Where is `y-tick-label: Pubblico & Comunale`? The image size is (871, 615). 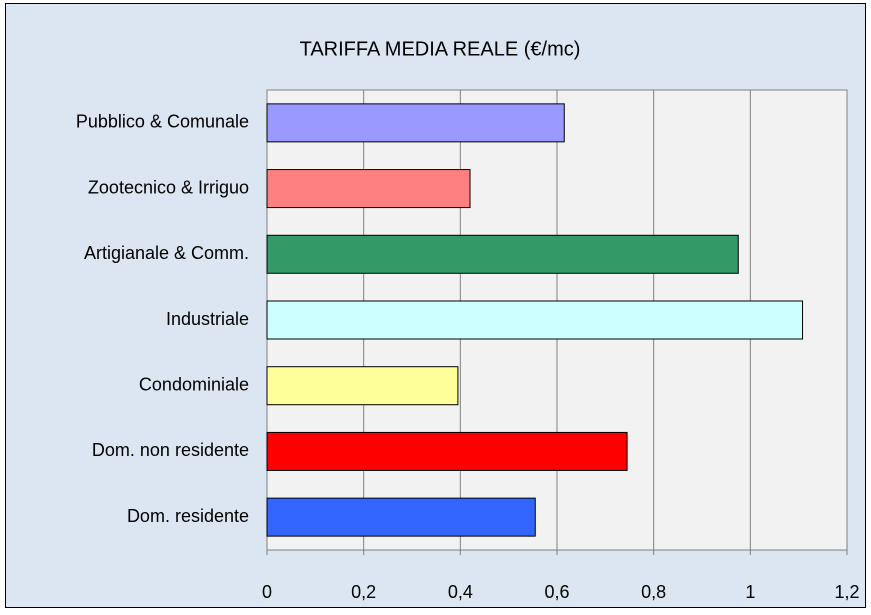 y-tick-label: Pubblico & Comunale is located at coordinates (162, 122).